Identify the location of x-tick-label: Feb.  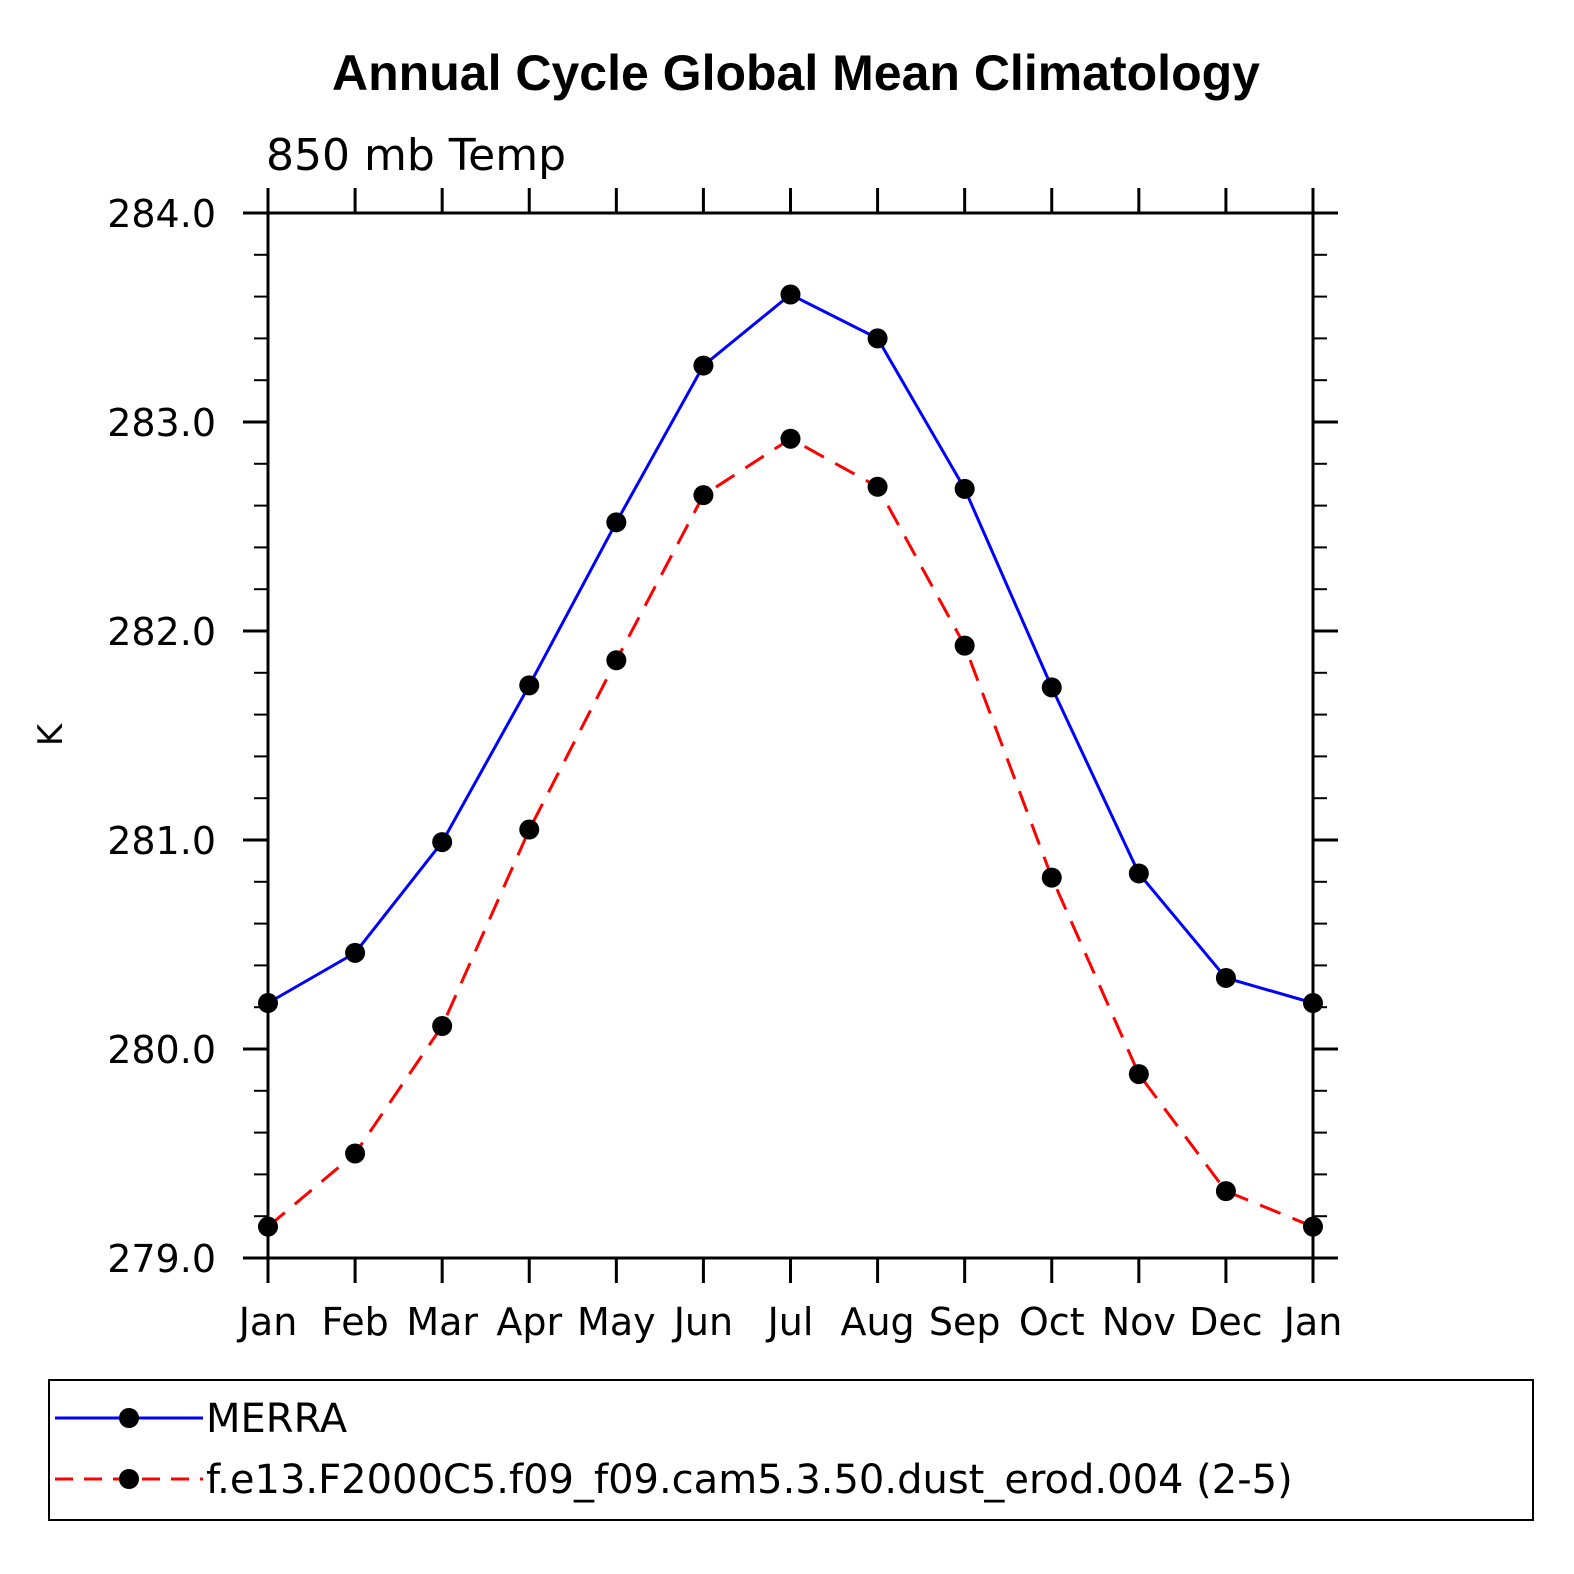
(354, 1322).